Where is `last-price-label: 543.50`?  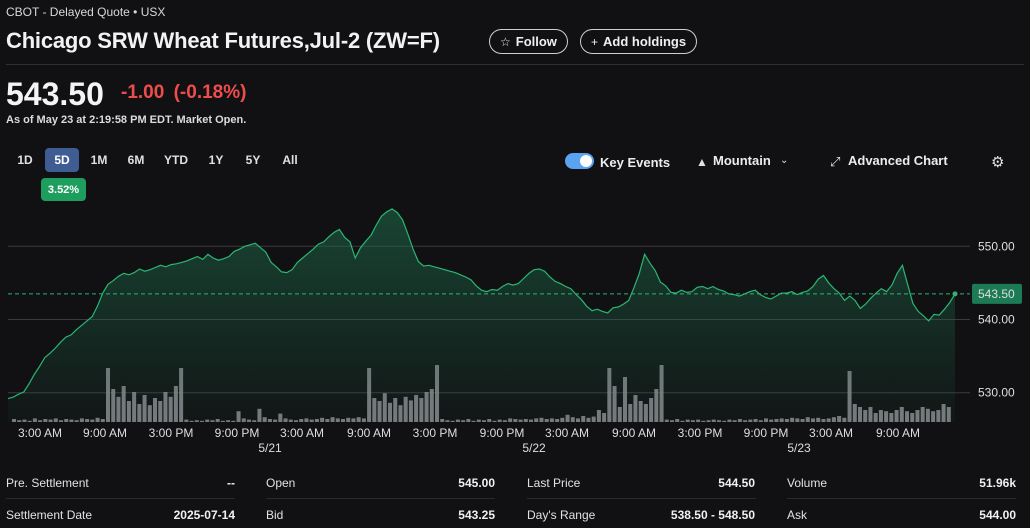 last-price-label: 543.50 is located at coordinates (997, 293).